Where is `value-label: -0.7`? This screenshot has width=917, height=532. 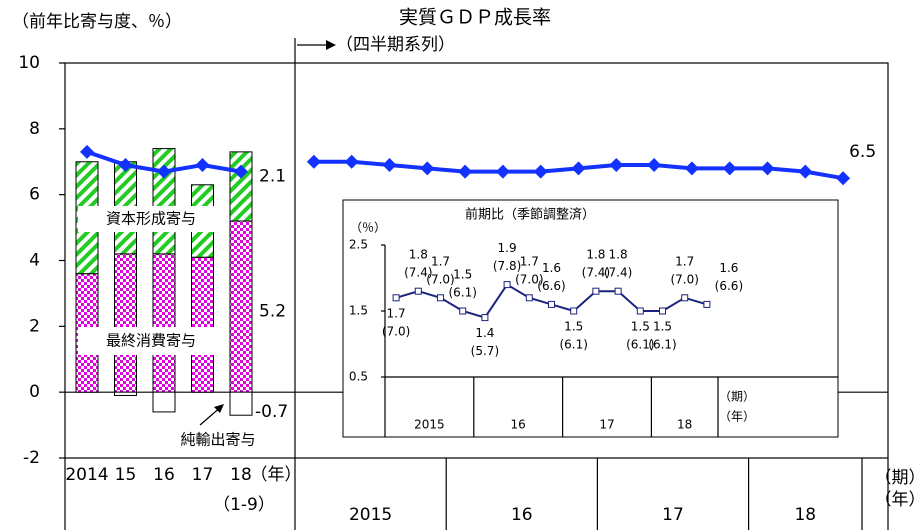 value-label: -0.7 is located at coordinates (271, 412).